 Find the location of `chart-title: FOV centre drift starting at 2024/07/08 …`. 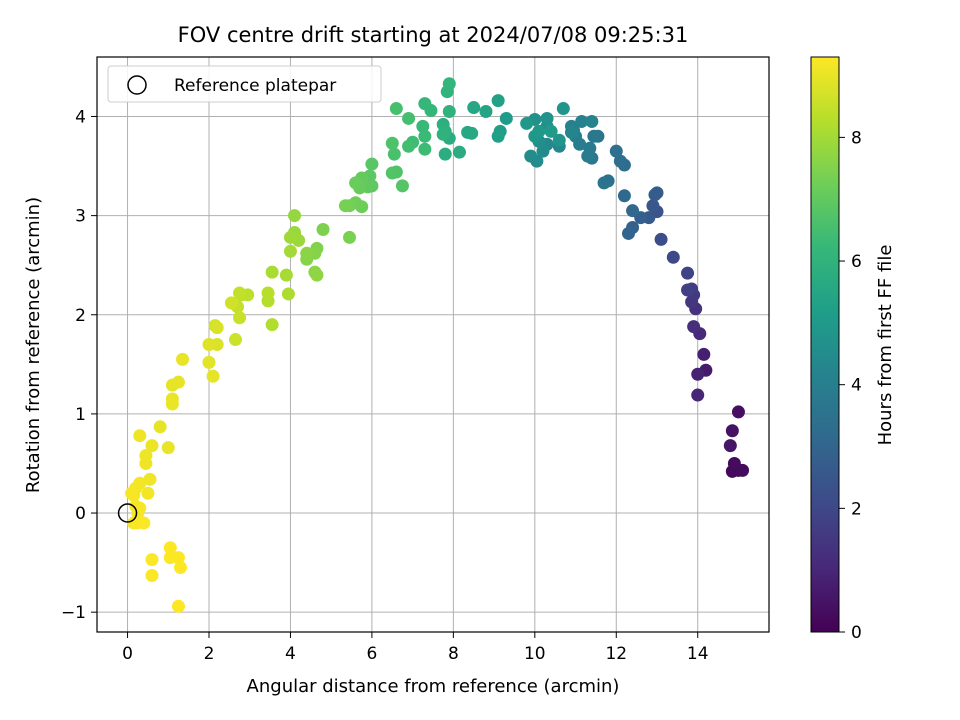

chart-title: FOV centre drift starting at 2024/07/08 … is located at coordinates (433, 35).